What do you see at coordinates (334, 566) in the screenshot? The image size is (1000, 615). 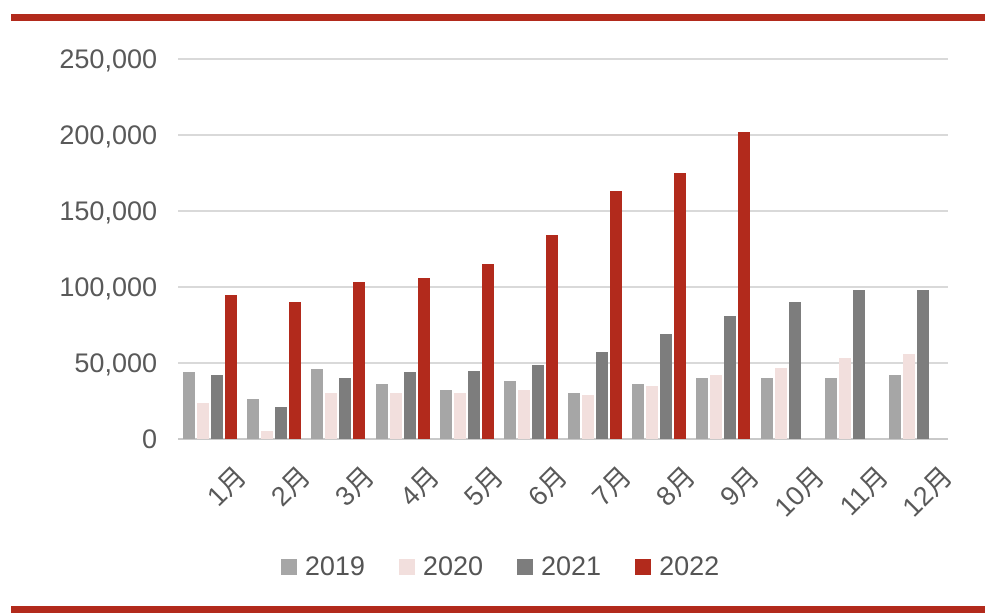 I see `legend-label-2019: 2019` at bounding box center [334, 566].